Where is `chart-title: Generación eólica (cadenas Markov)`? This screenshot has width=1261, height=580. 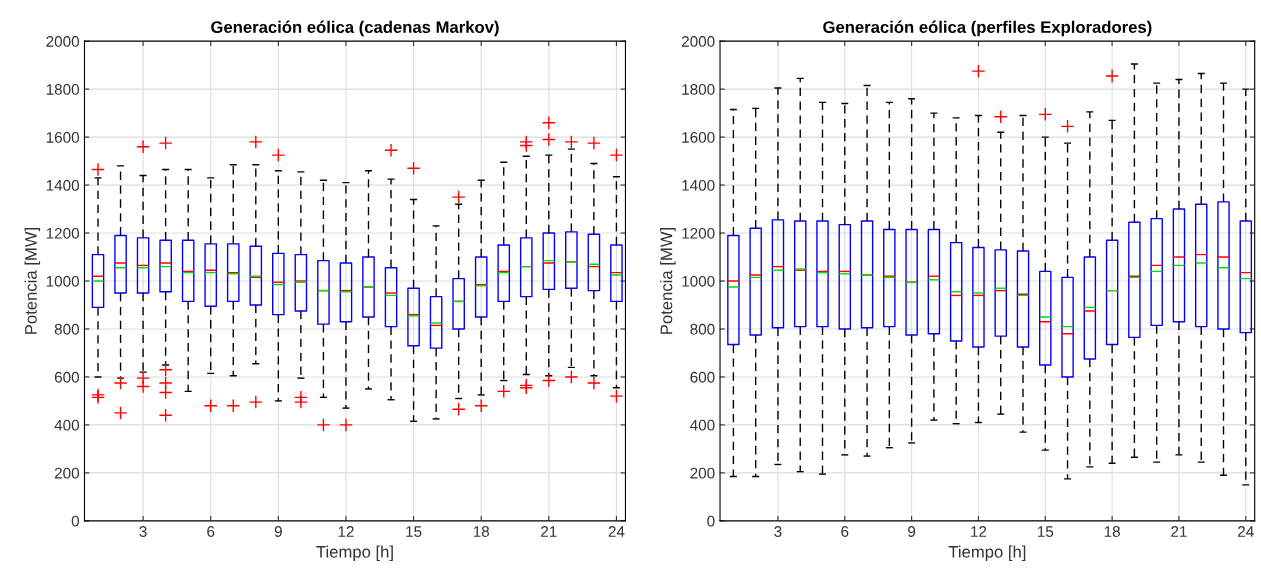 chart-title: Generación eólica (cadenas Markov) is located at coordinates (355, 28).